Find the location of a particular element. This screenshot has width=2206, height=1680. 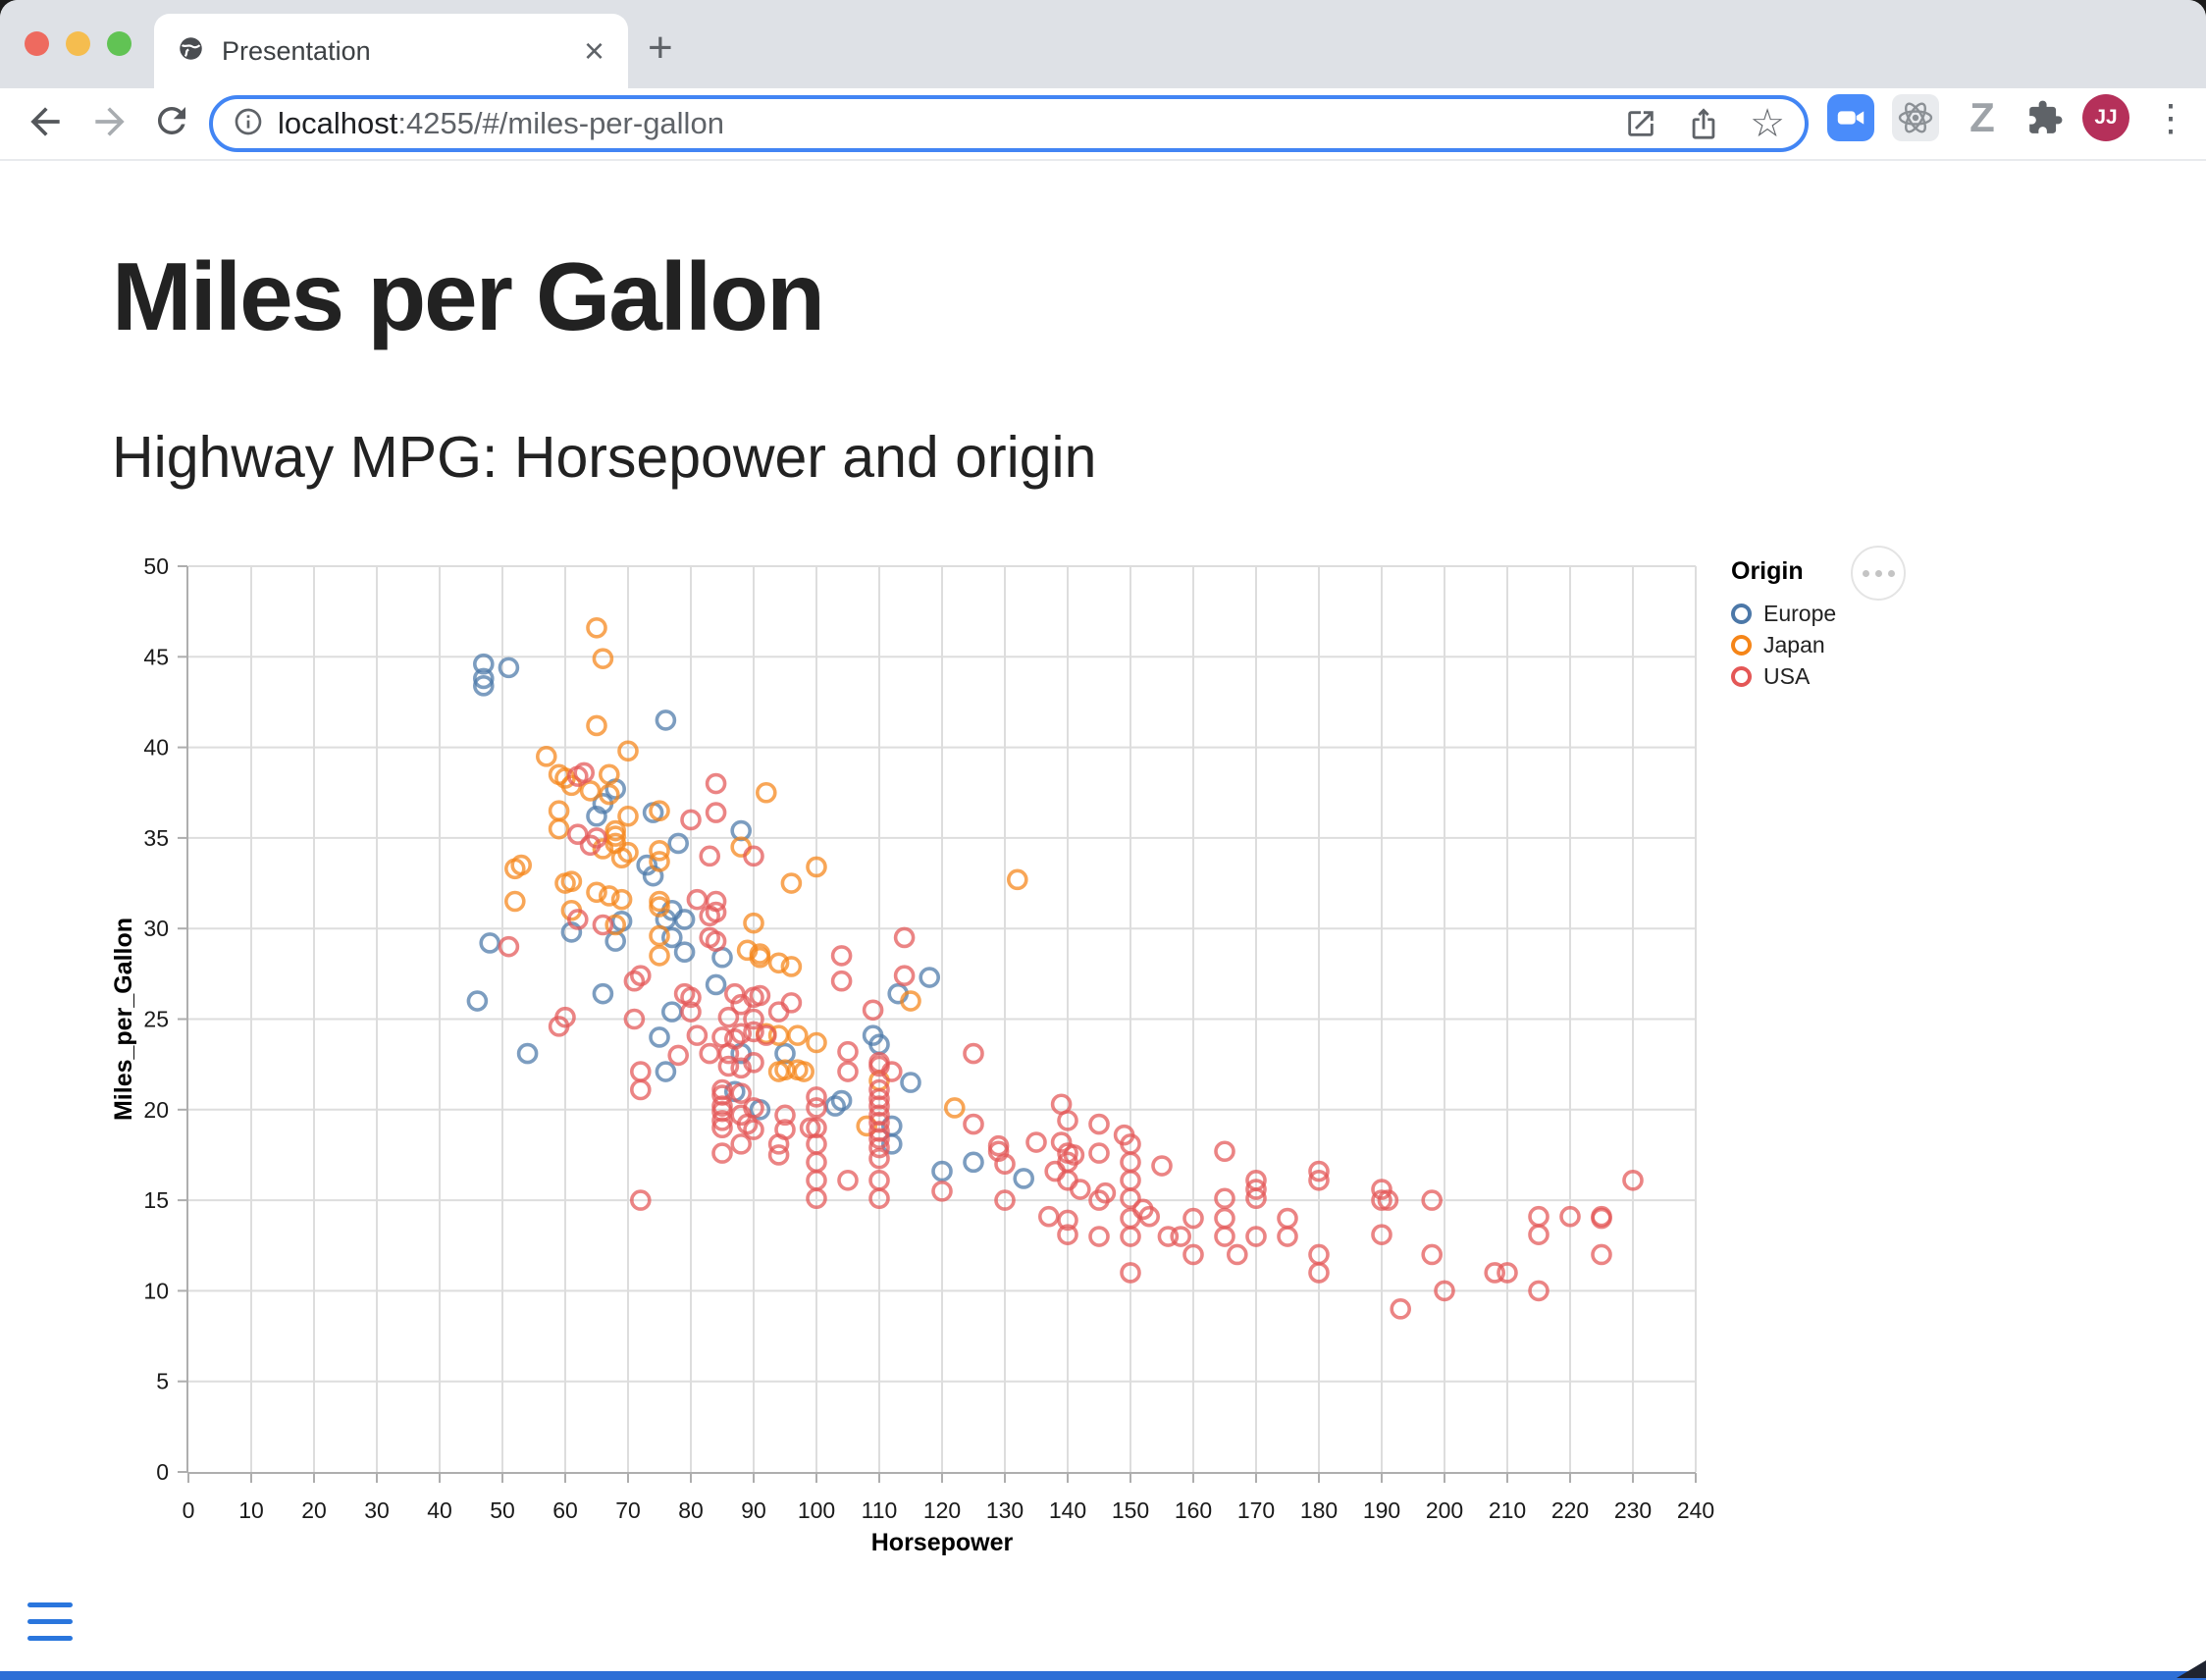

x-tick-label: 220 is located at coordinates (1570, 1510).